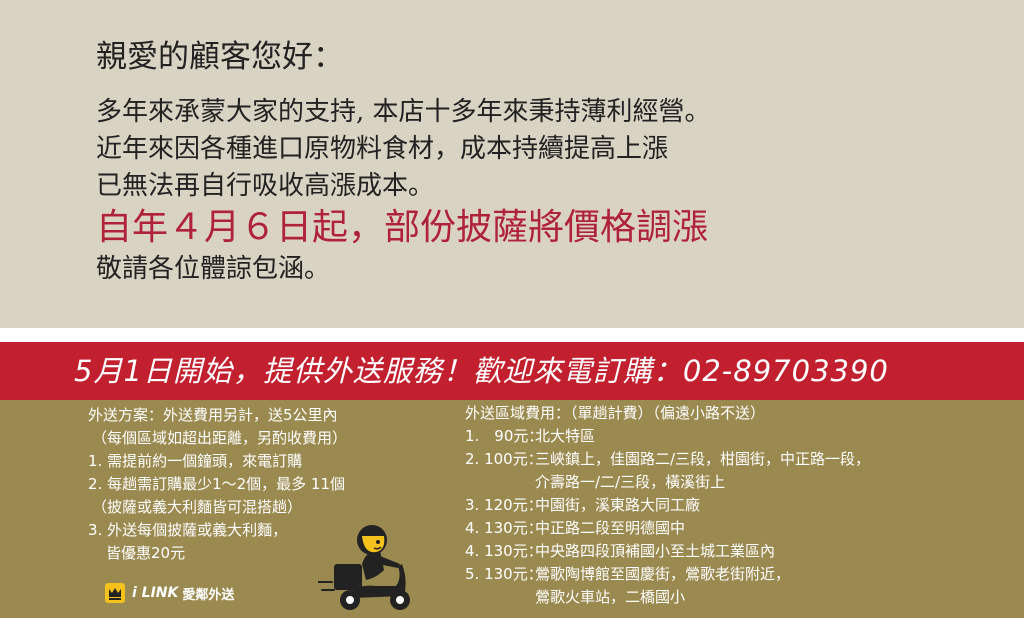 The height and width of the screenshot is (618, 1024). What do you see at coordinates (382, 149) in the screenshot?
I see `notice-line-2: 近年來因各種進口原物料食材，成本持續提高上漲` at bounding box center [382, 149].